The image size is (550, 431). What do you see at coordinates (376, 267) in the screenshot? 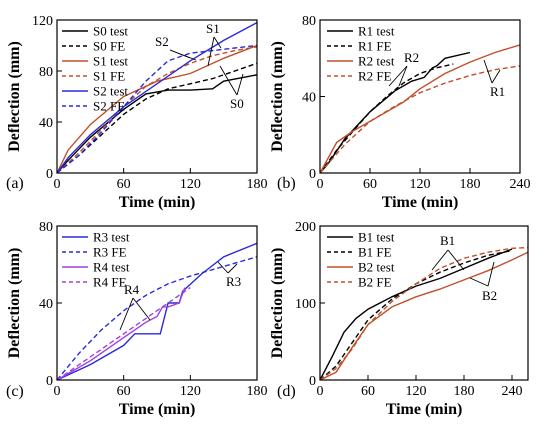
I see `legend-entry: B2 test` at bounding box center [376, 267].